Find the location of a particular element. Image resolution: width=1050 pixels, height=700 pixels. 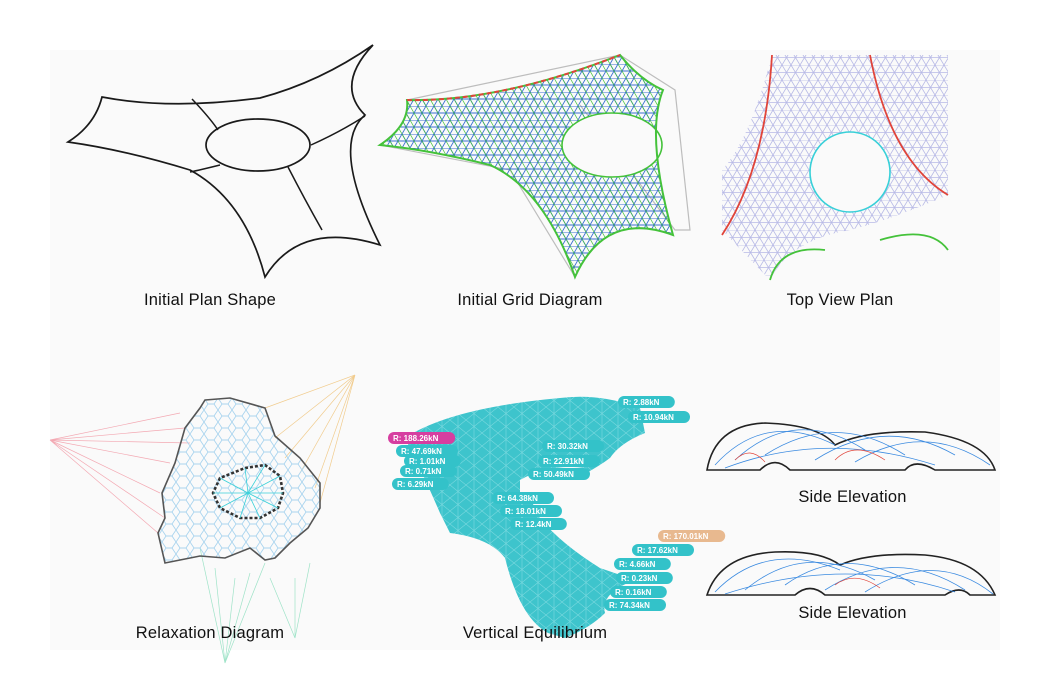

reaction-label: R: 0.71kN is located at coordinates (428, 471).